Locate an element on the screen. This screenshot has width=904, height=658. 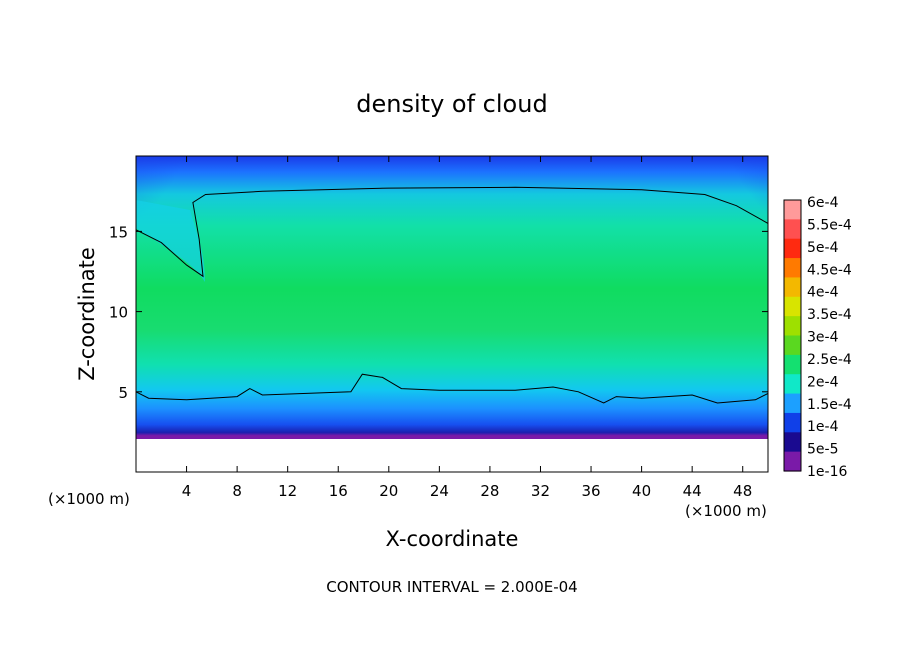
x-axis-label: X-coordinate is located at coordinates (452, 539).